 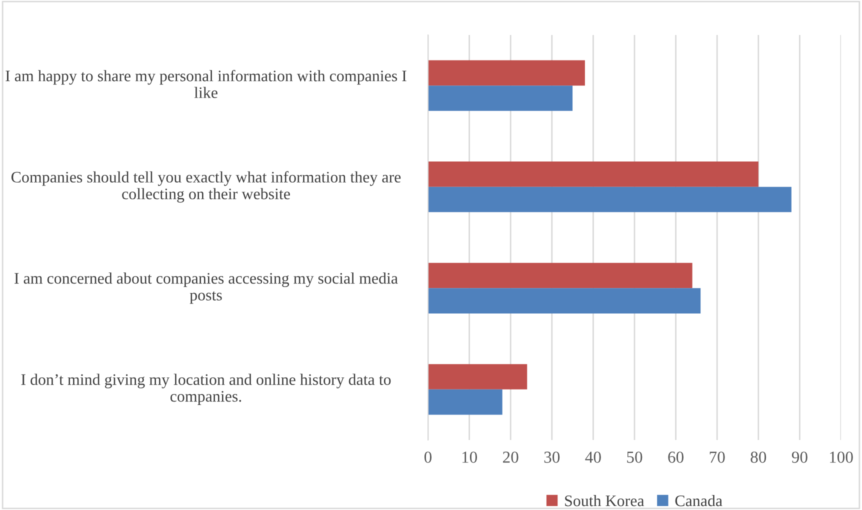 What do you see at coordinates (634, 457) in the screenshot?
I see `x-tick-label: 50` at bounding box center [634, 457].